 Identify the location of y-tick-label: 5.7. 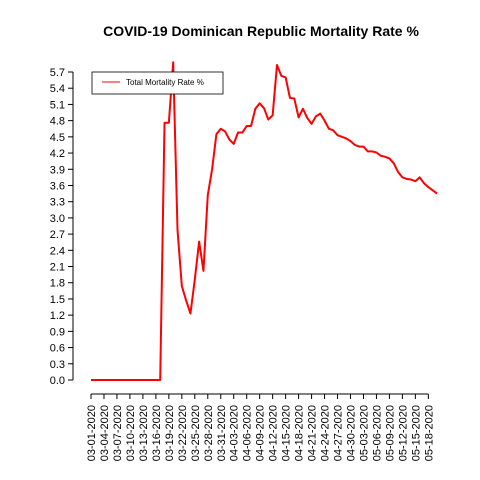
(57, 73).